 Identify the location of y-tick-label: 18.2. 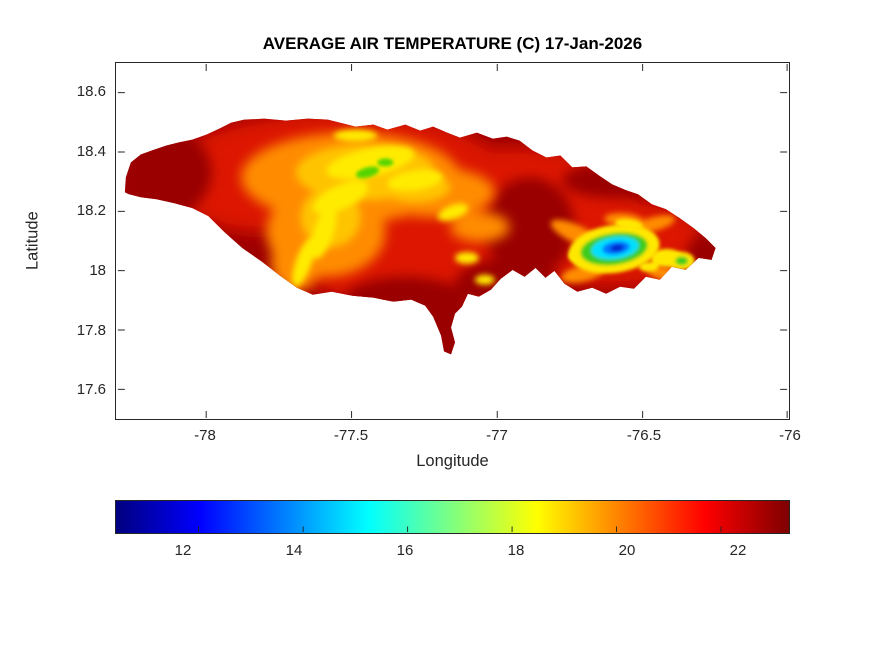
(91, 210).